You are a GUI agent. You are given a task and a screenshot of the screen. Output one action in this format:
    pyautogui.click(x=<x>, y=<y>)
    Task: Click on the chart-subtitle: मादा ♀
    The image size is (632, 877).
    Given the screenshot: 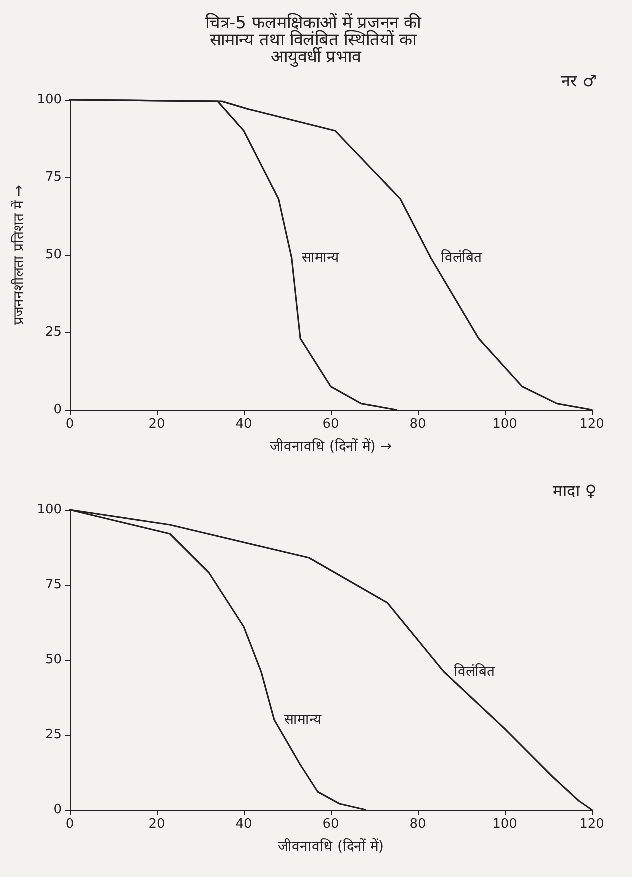 What is the action you would take?
    pyautogui.click(x=575, y=491)
    